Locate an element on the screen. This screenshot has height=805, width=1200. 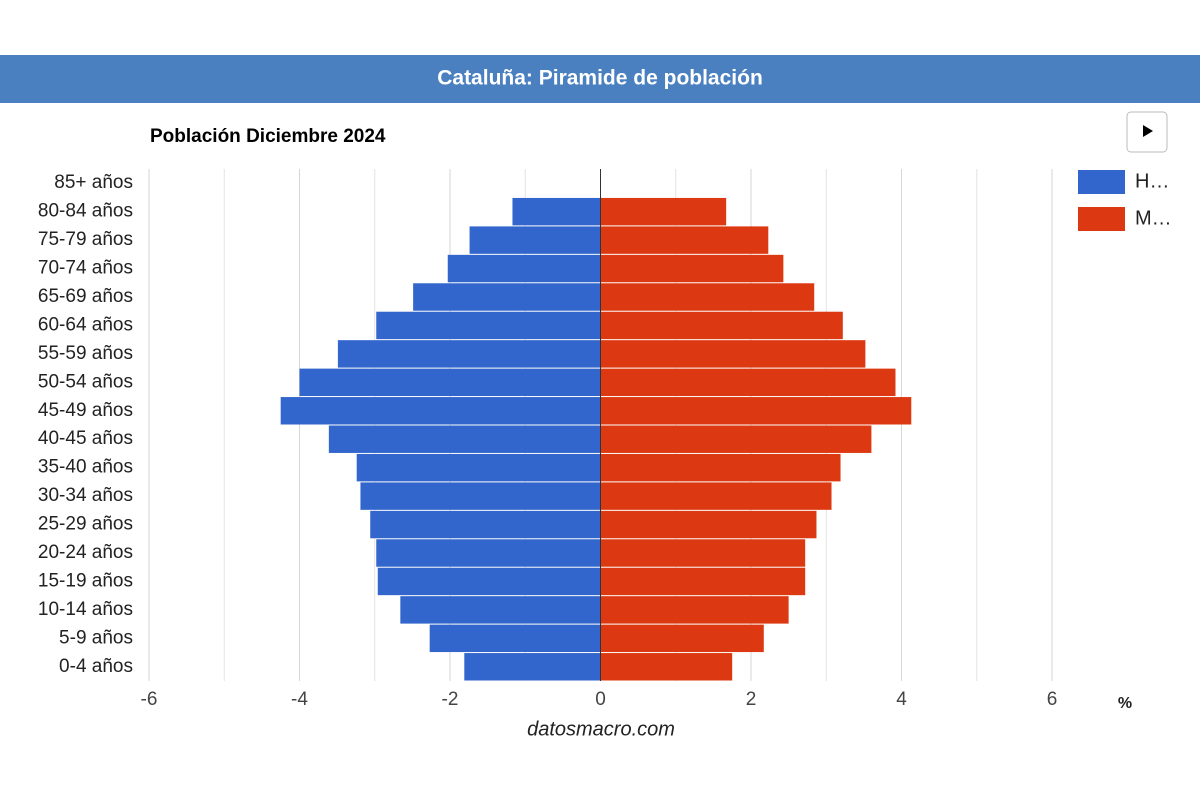
x-tick-label: -6 is located at coordinates (149, 699).